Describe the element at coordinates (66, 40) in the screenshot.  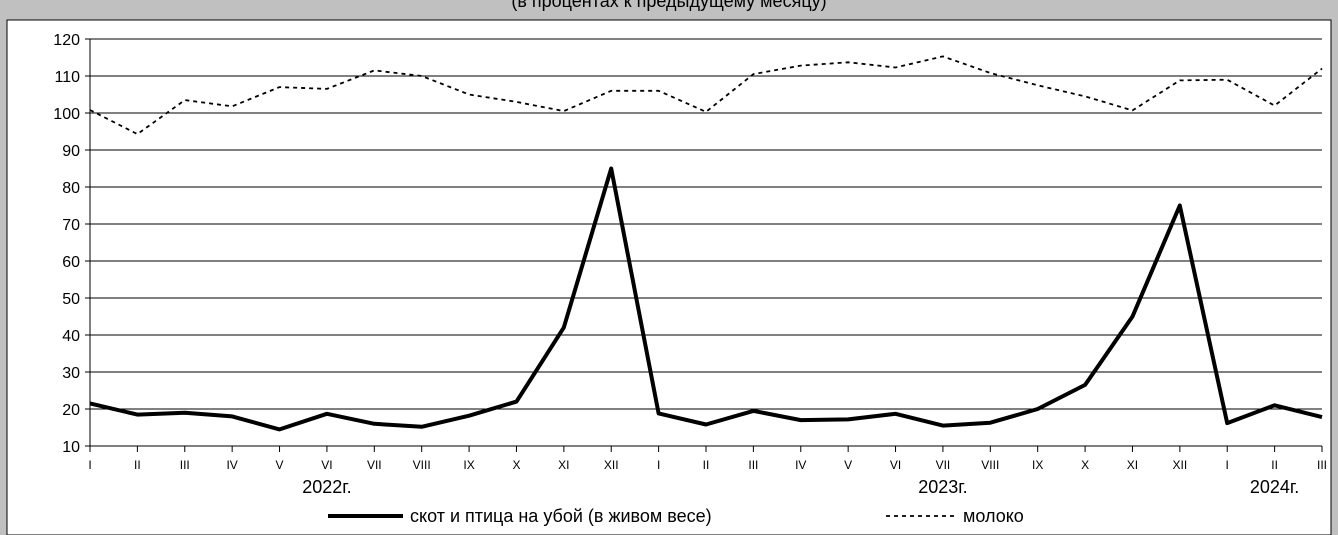
I see `y-tick-label: 120` at that location.